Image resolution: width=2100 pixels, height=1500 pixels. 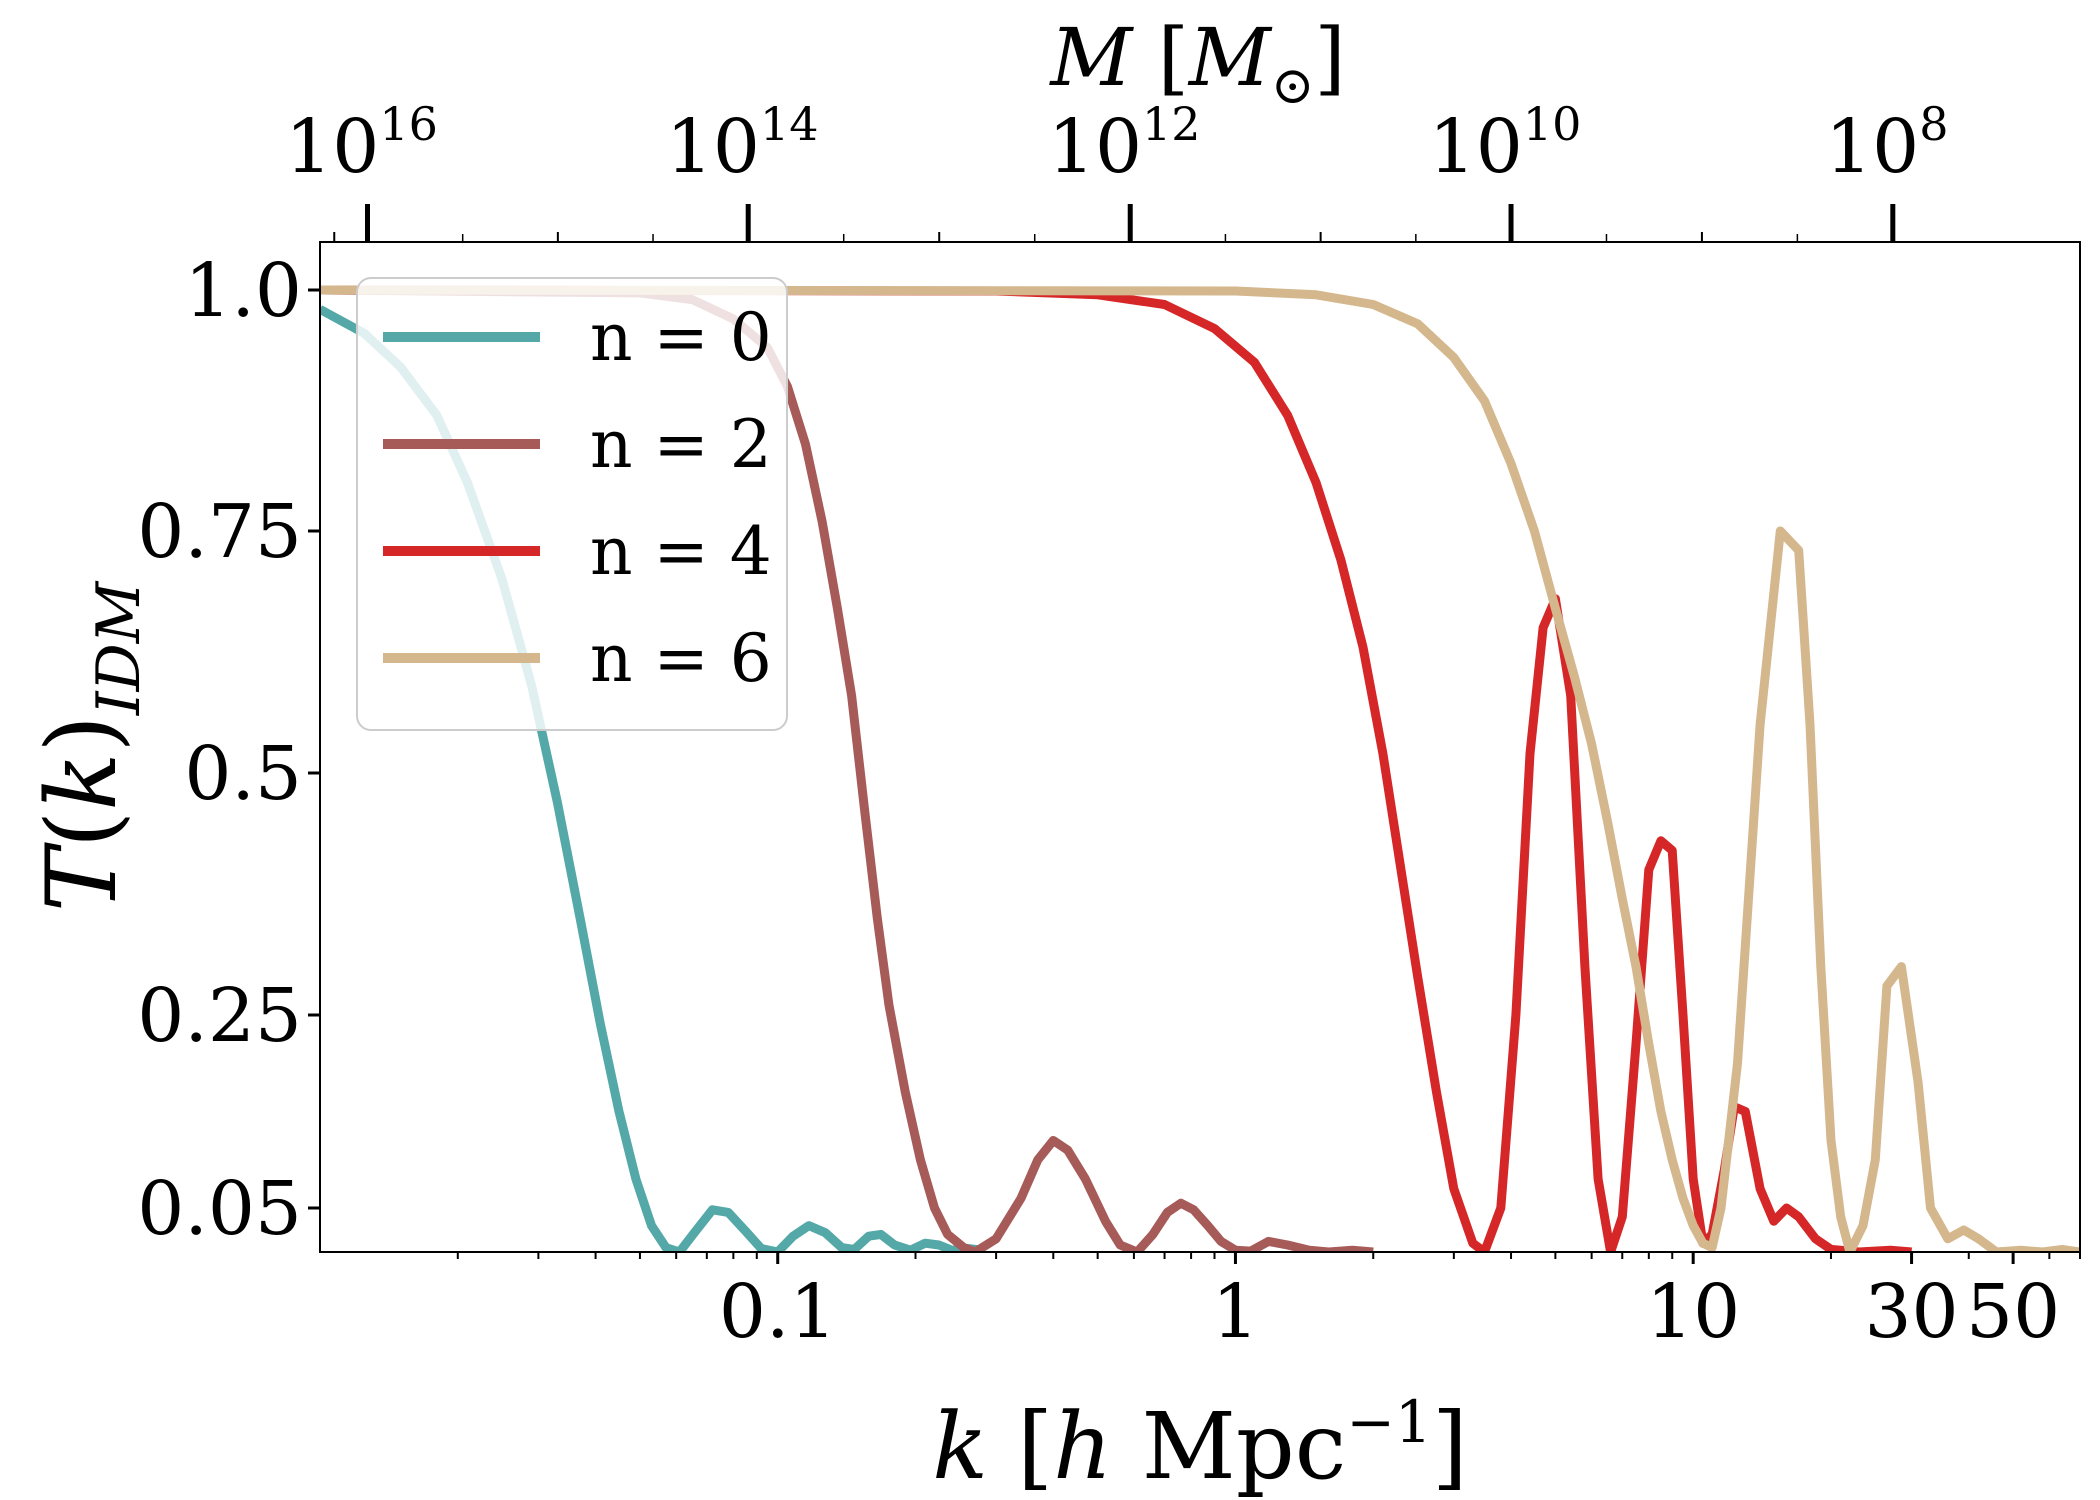 What do you see at coordinates (1235, 1312) in the screenshot?
I see `x-tick-label: 1` at bounding box center [1235, 1312].